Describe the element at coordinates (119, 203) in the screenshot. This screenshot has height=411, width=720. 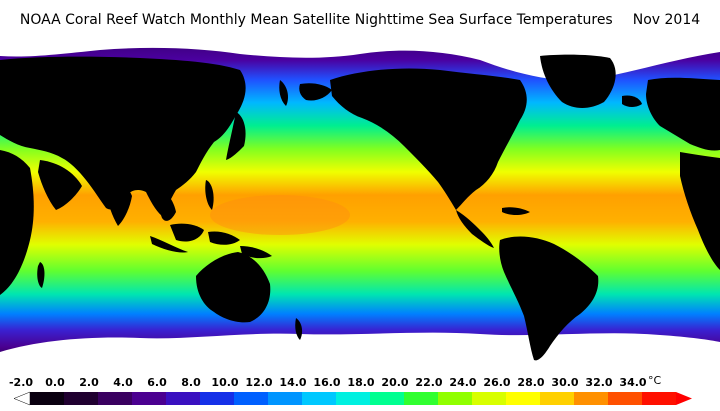
I see `india` at that location.